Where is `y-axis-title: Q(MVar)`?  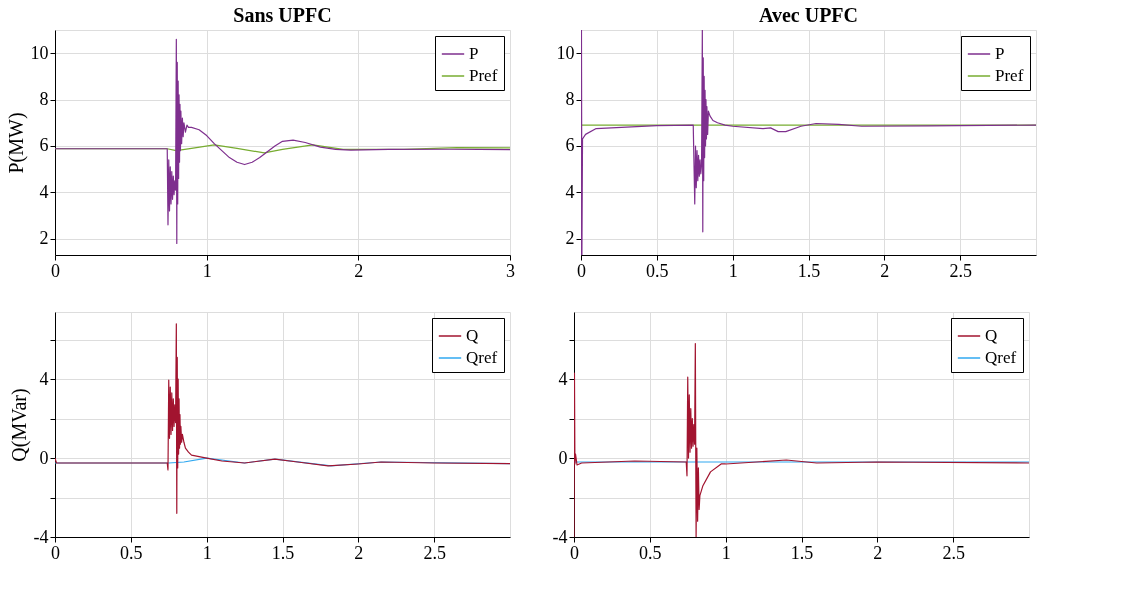 y-axis-title: Q(MVar) is located at coordinates (19, 425).